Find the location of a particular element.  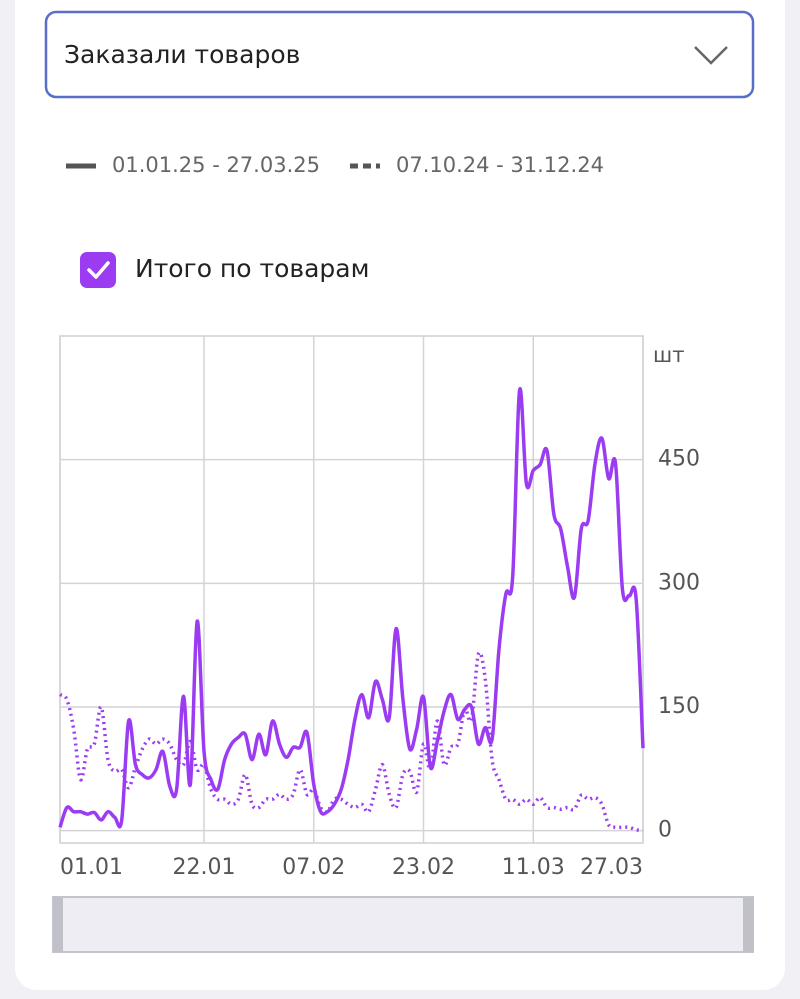

chevron is located at coordinates (711, 55).